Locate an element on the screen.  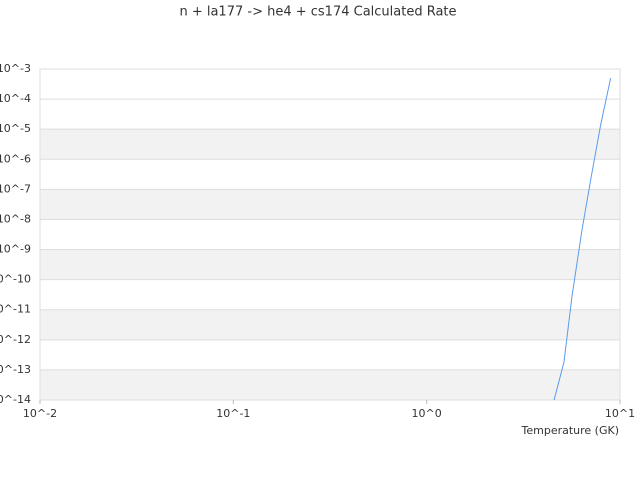
y-tick-label: 10^-10 is located at coordinates (15, 279).